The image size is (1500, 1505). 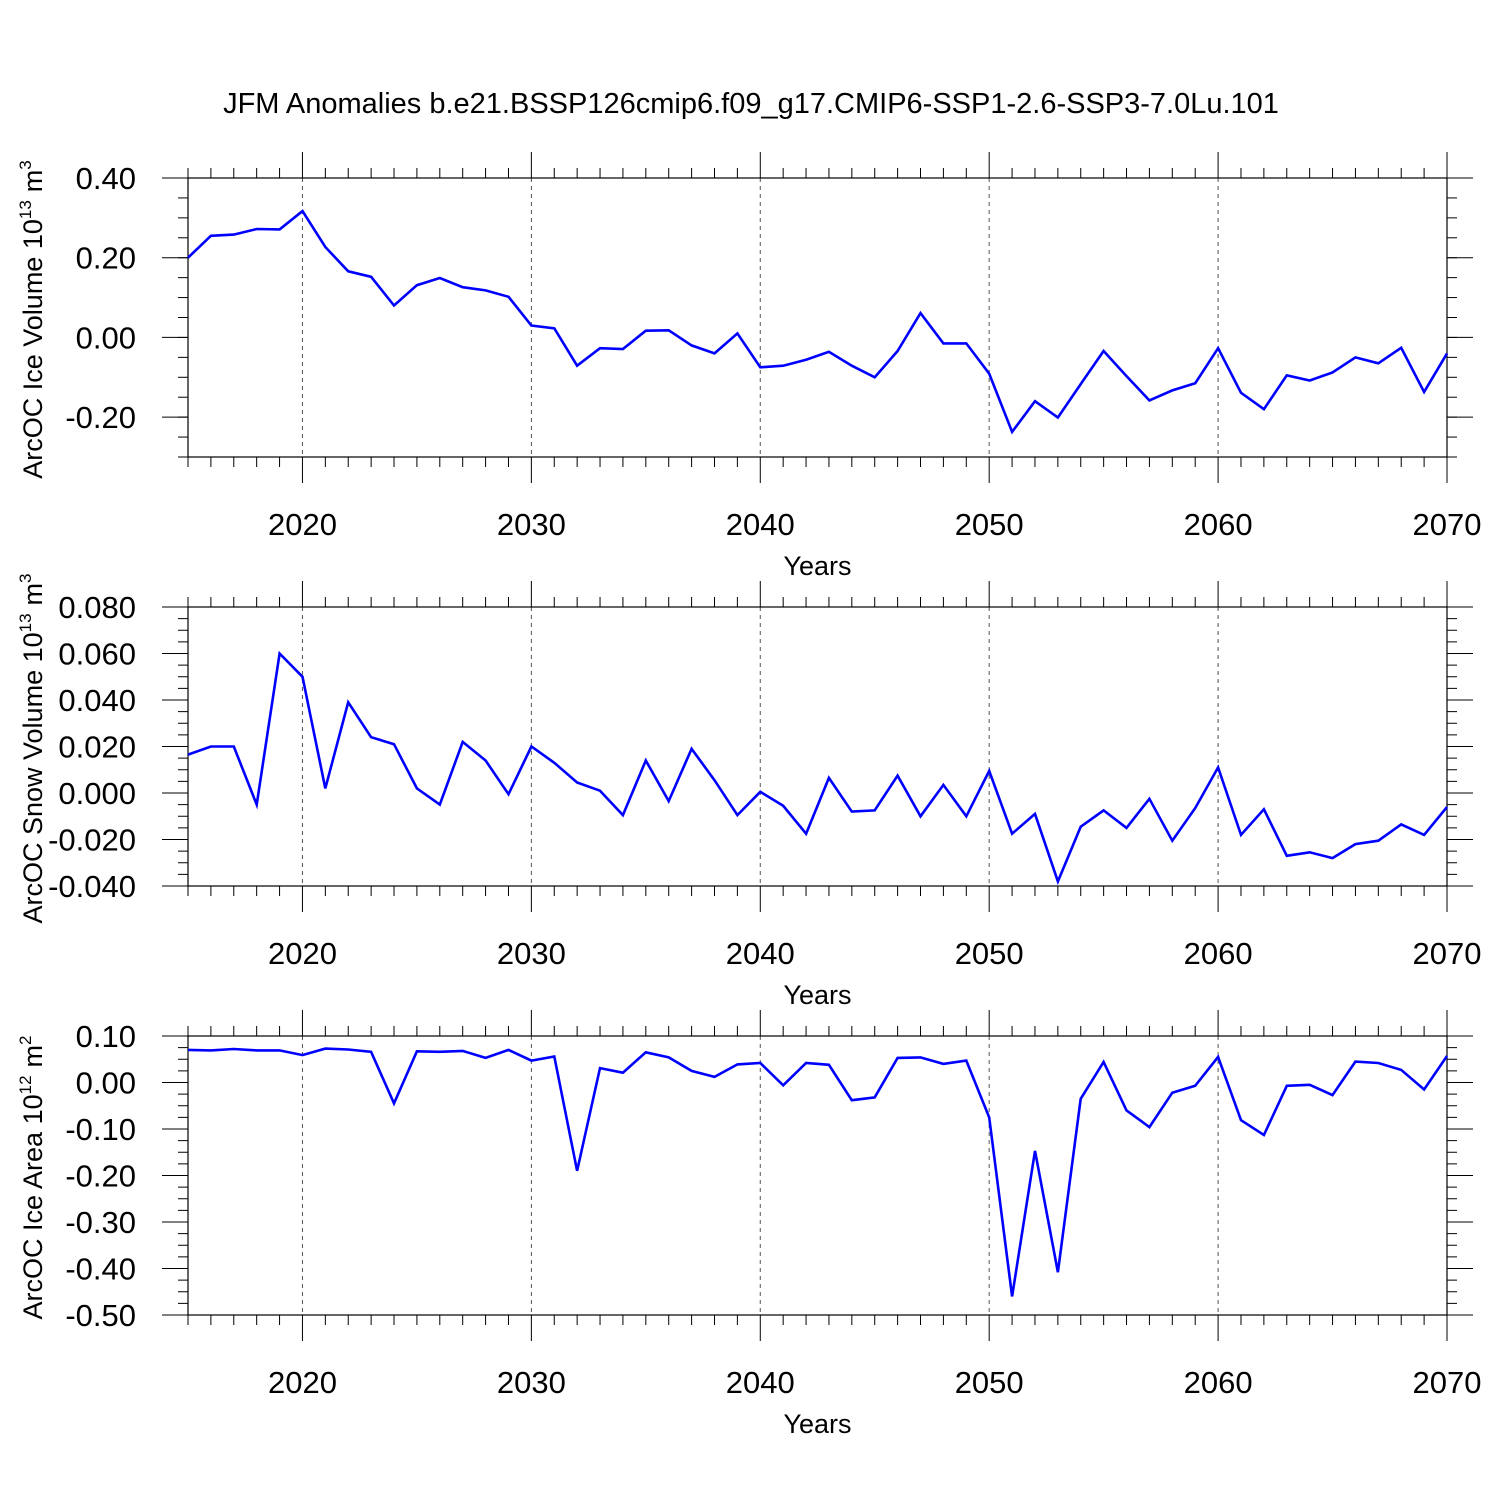 What do you see at coordinates (32, 1178) in the screenshot?
I see `y-axis-label: ArcOC Ice Area 1012 m2` at bounding box center [32, 1178].